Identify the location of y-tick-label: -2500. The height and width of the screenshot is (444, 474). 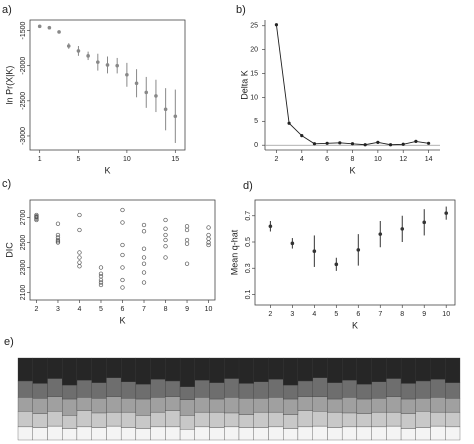
(23, 101).